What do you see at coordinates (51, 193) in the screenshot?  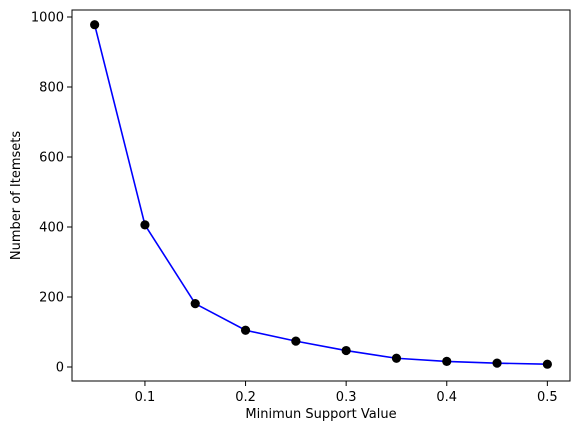 I see `y-axis-ticks: 0 200 400 600 800 1000` at bounding box center [51, 193].